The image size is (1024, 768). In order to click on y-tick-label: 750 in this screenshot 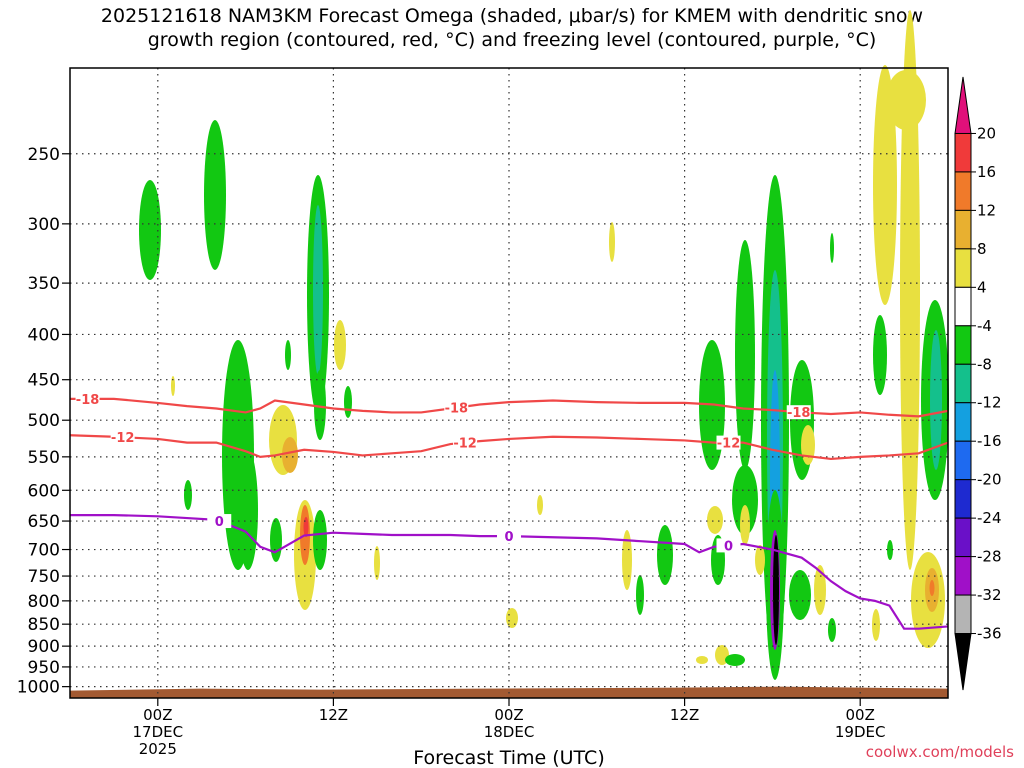, I will do `click(44, 577)`.